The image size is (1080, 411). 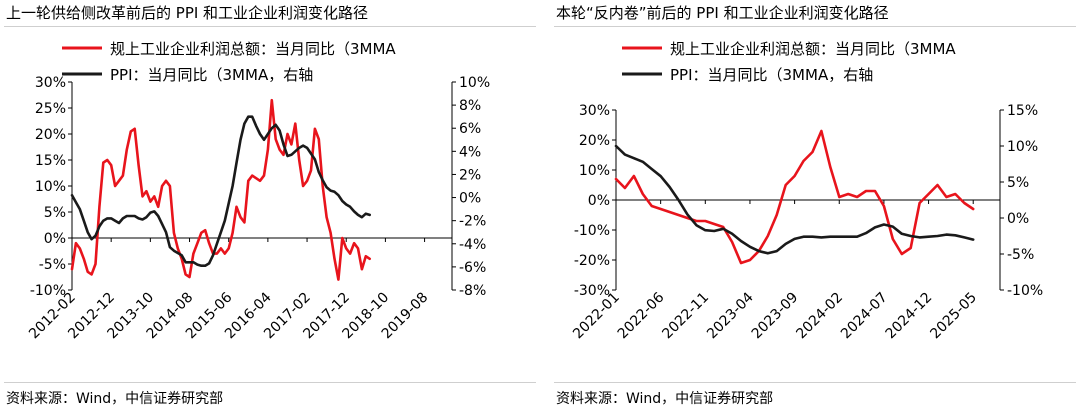 What do you see at coordinates (864, 316) in the screenshot?
I see `x-tick-label: 2024-07` at bounding box center [864, 316].